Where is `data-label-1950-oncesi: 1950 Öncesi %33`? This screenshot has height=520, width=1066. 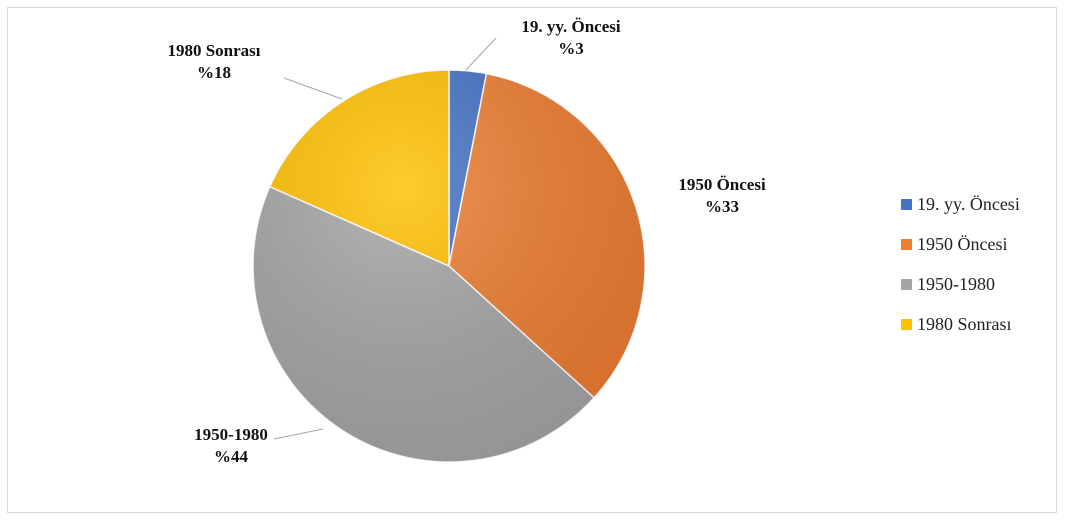 data-label-1950-oncesi: 1950 Öncesi %33 is located at coordinates (722, 195).